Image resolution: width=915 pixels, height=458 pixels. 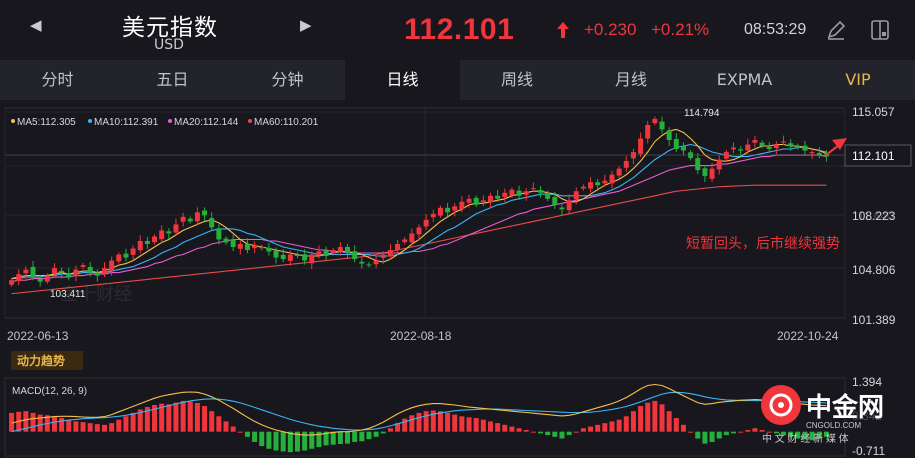 I want to click on indicator-badge, so click(x=47, y=360).